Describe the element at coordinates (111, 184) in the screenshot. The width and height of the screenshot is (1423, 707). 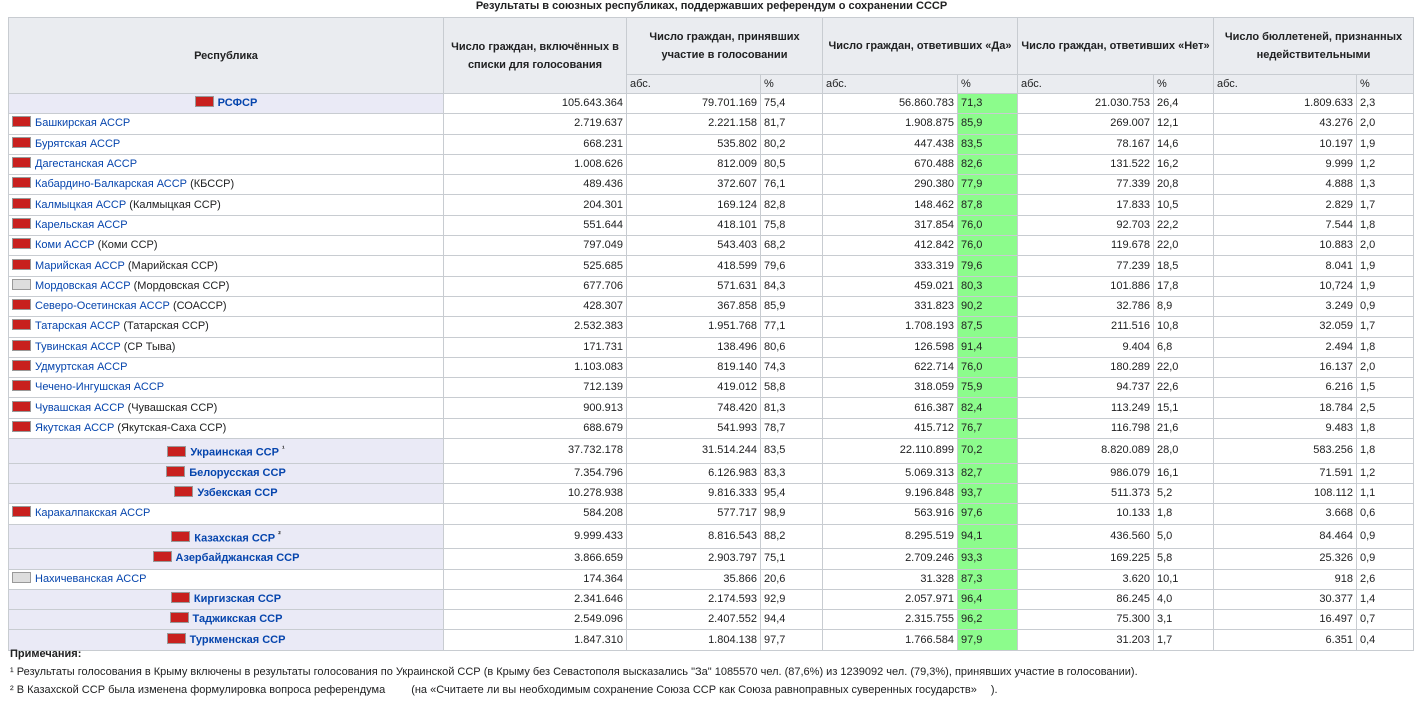
I see `republic-link: Кабардино-Балкарская АССР` at that location.